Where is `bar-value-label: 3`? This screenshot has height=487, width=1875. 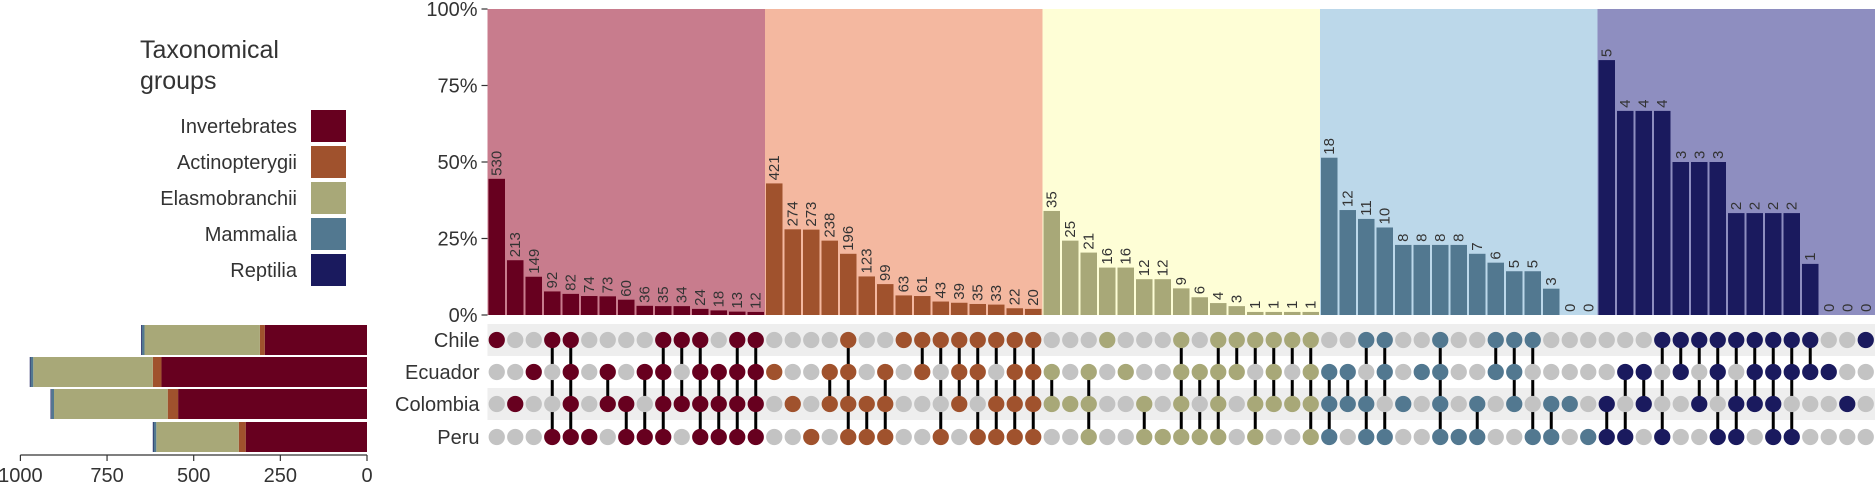
bar-value-label: 3 is located at coordinates (1699, 155).